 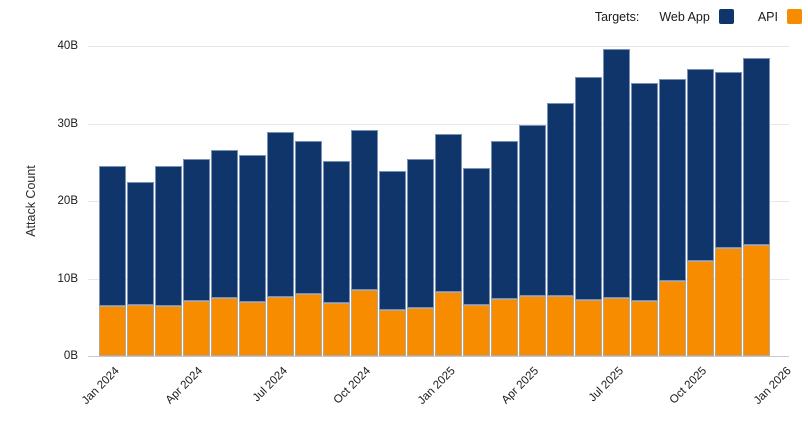 I want to click on x-tick-label: Jan 2025, so click(x=436, y=386).